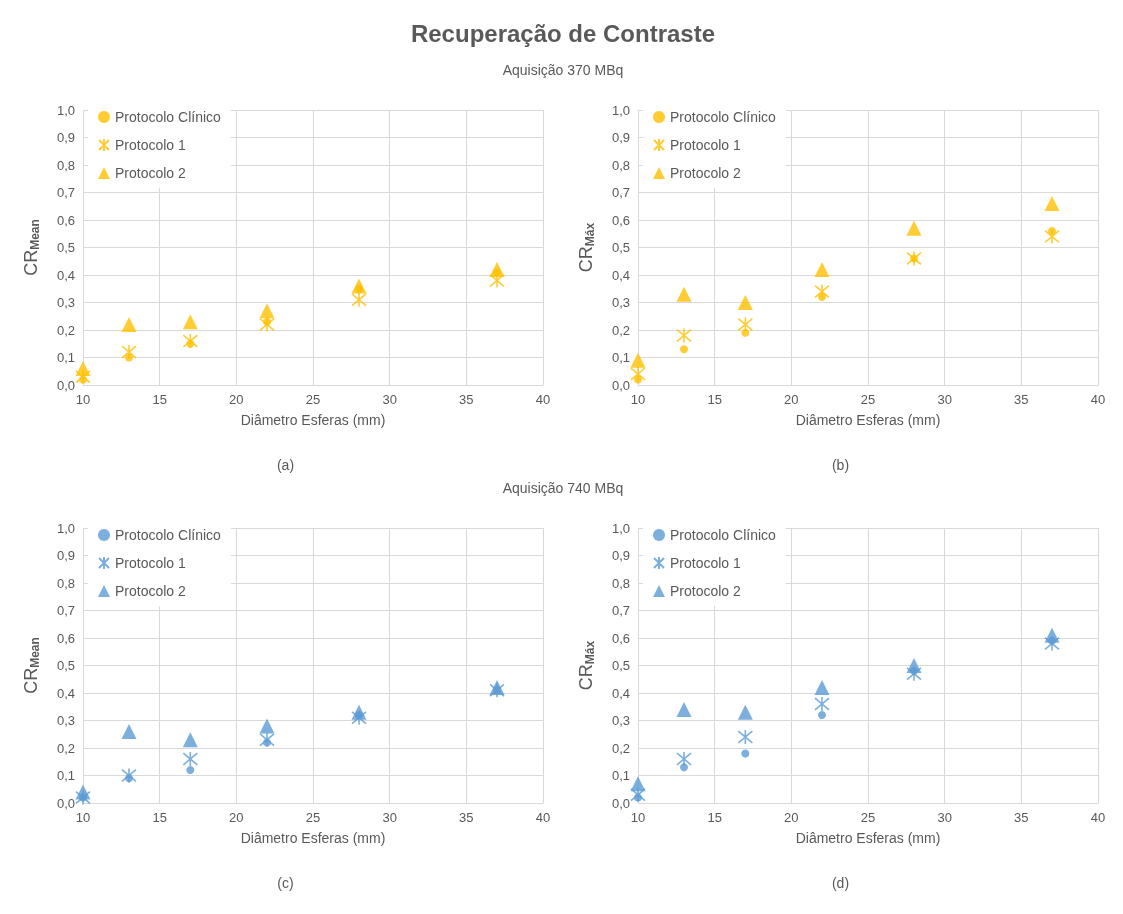  Describe the element at coordinates (285, 465) in the screenshot. I see `text: (a)` at that location.